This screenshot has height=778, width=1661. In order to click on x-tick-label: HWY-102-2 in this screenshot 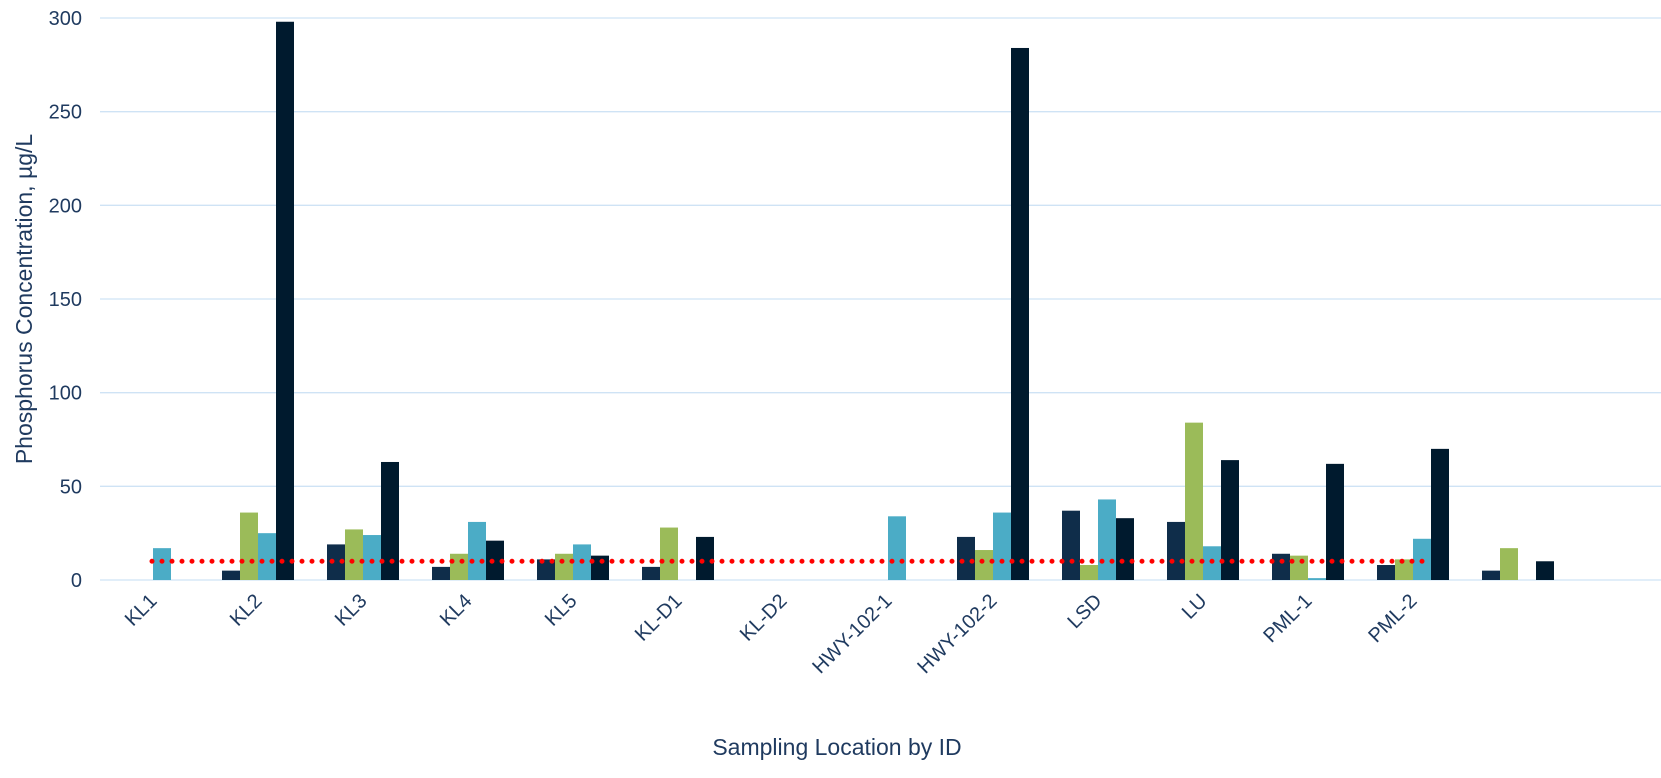, I will do `click(957, 634)`.